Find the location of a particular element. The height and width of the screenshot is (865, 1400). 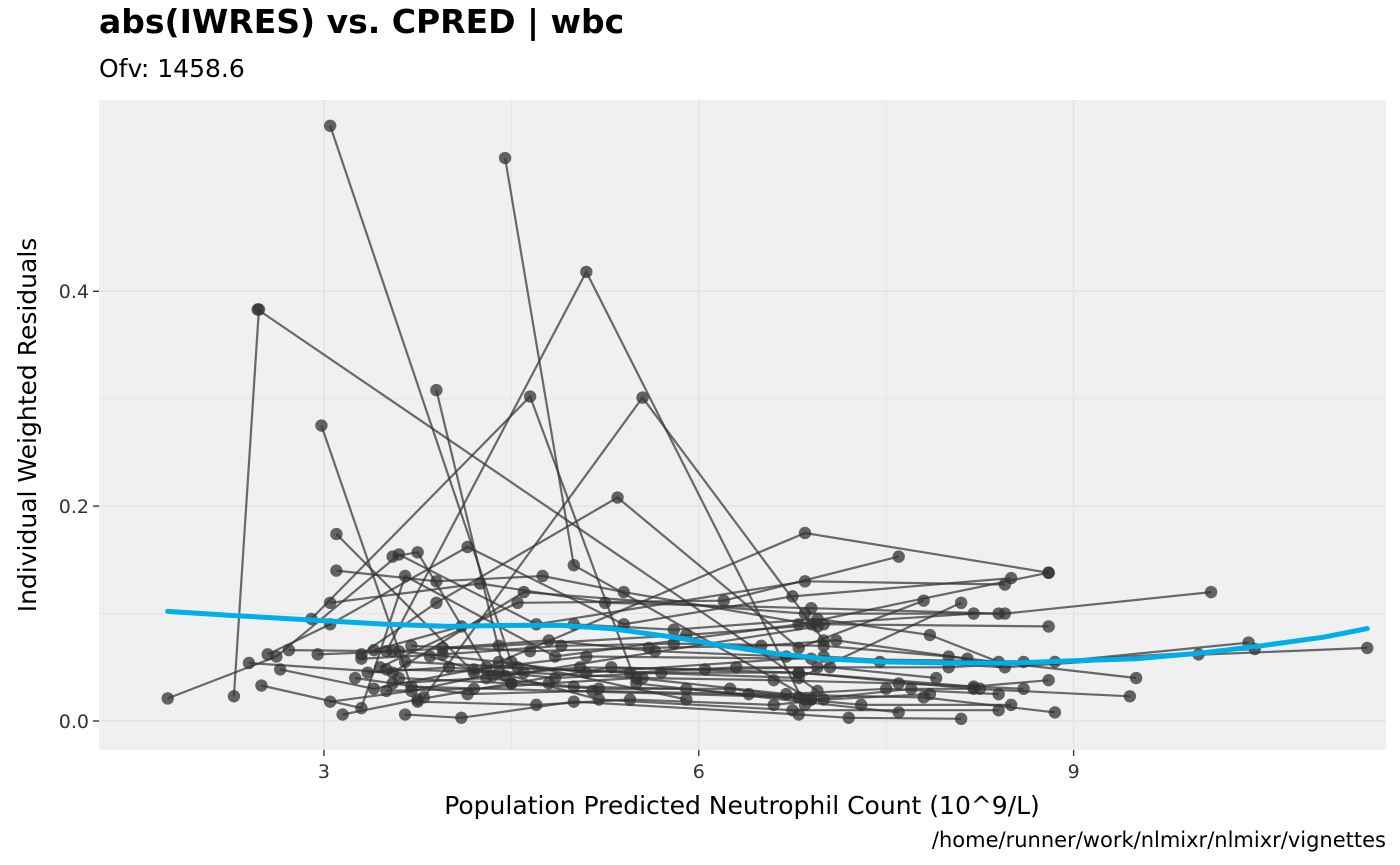

y-tick-label: 0.2 is located at coordinates (74, 507).